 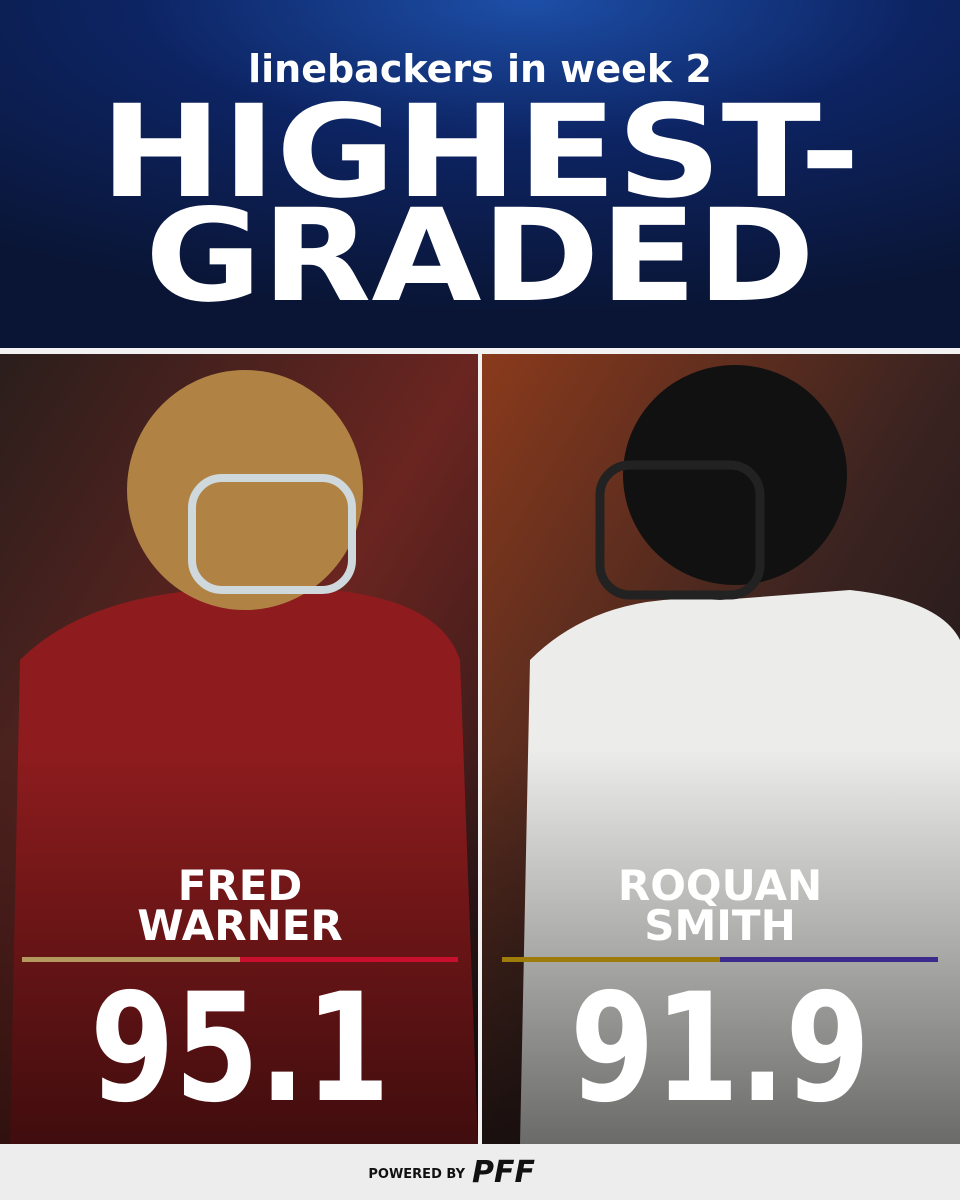 What do you see at coordinates (719, 925) in the screenshot?
I see `player-name: SMITH` at bounding box center [719, 925].